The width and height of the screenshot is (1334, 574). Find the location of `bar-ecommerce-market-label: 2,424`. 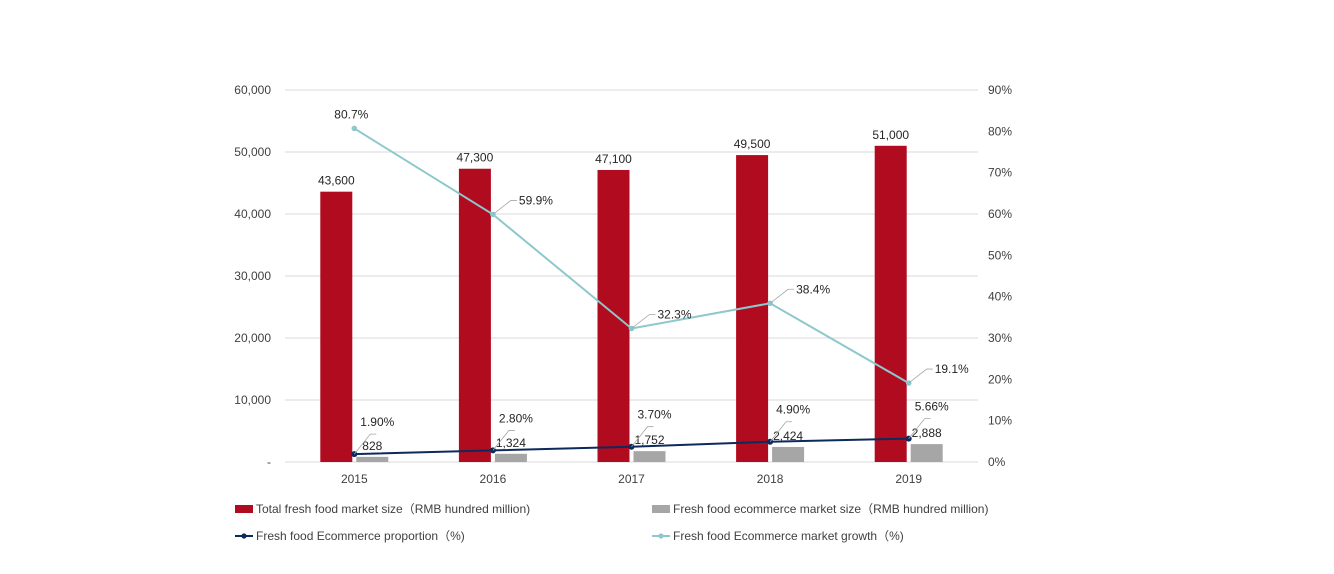

bar-ecommerce-market-label: 2,424 is located at coordinates (788, 436).